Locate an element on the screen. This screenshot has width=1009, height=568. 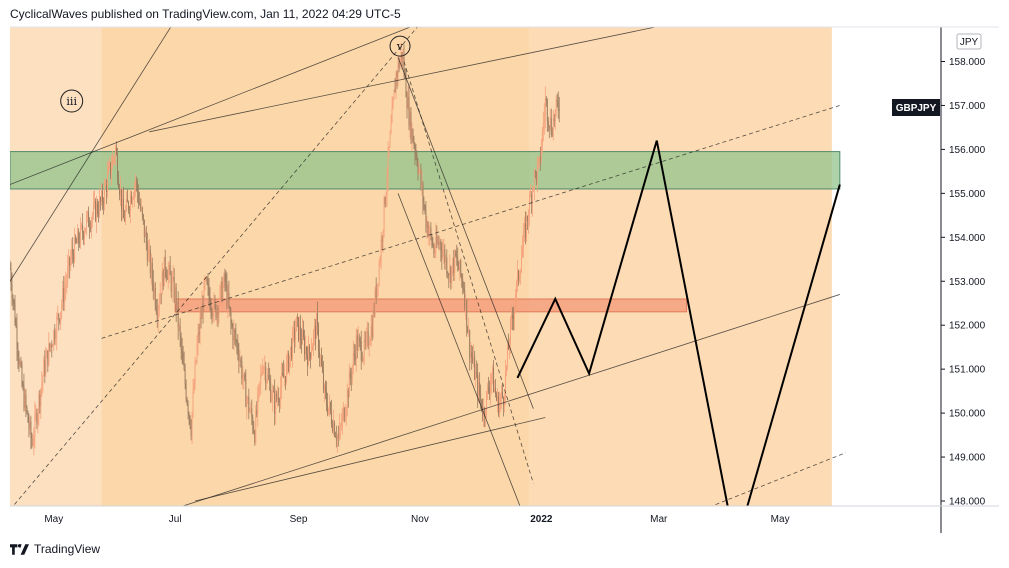
x-tick-label: Sep is located at coordinates (299, 519).